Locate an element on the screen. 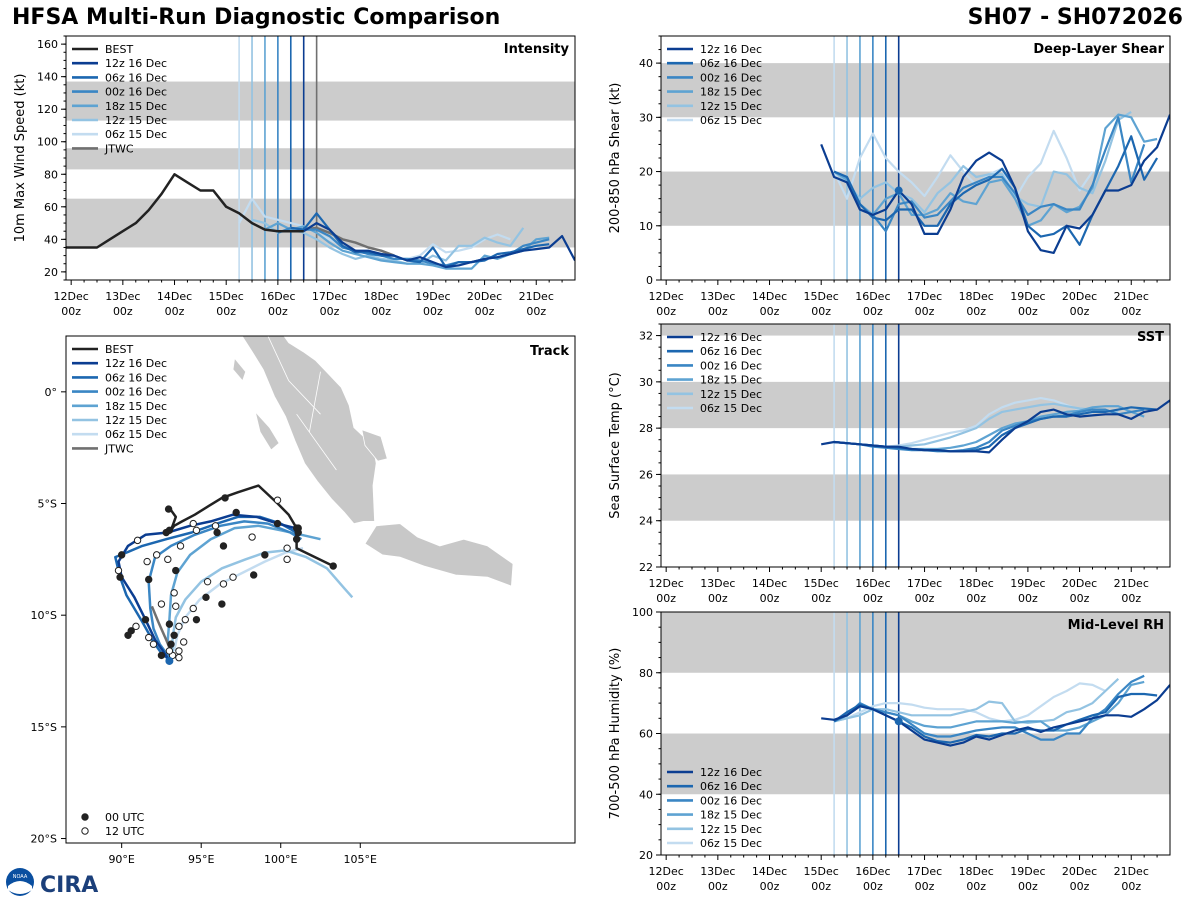  legend-label: JTWC is located at coordinates (119, 448).